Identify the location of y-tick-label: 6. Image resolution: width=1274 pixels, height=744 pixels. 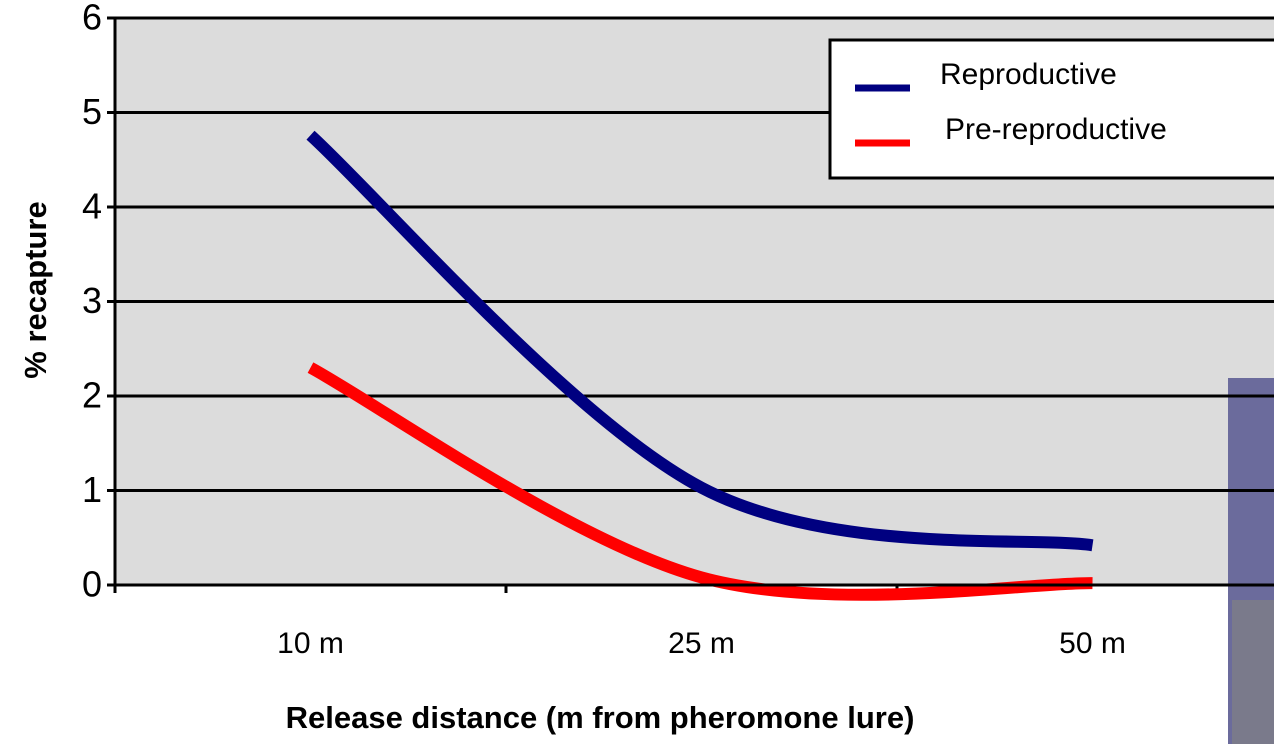
(92, 19).